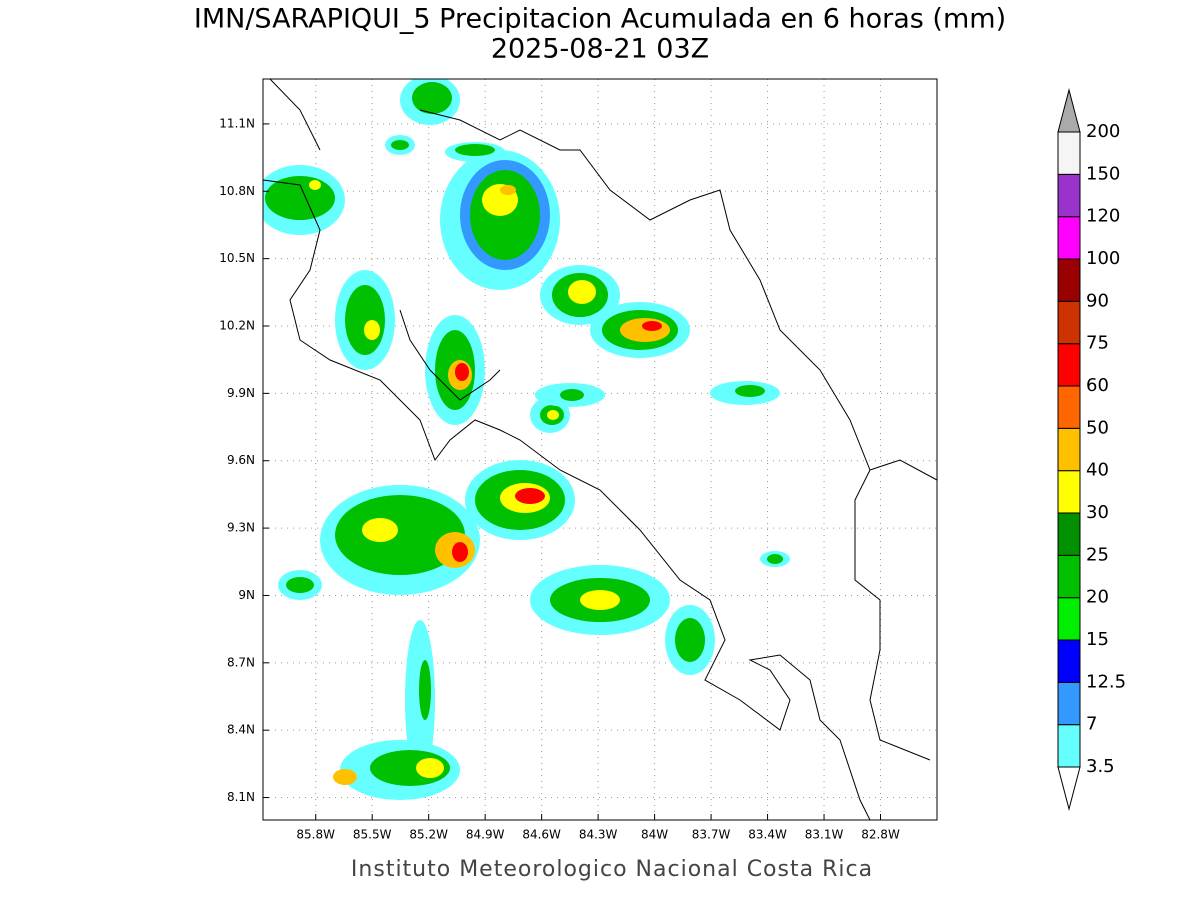 This screenshot has width=1200, height=900. I want to click on y-tick-label: 11.1N, so click(237, 123).